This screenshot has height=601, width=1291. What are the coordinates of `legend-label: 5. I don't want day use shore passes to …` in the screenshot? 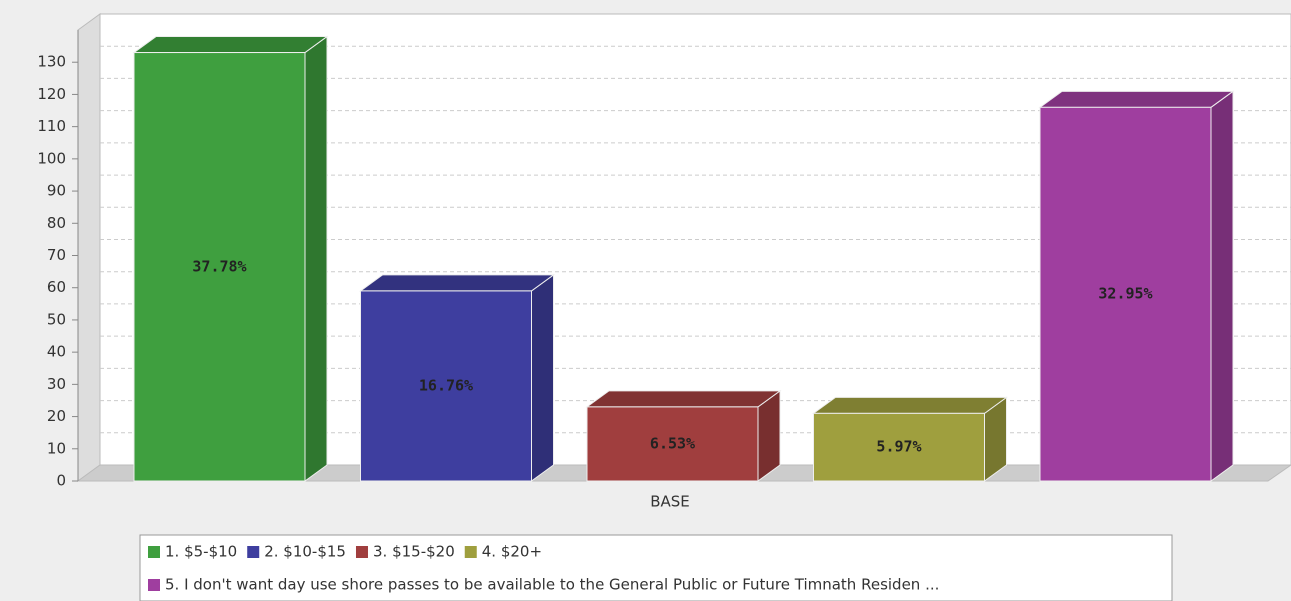 It's located at (552, 585).